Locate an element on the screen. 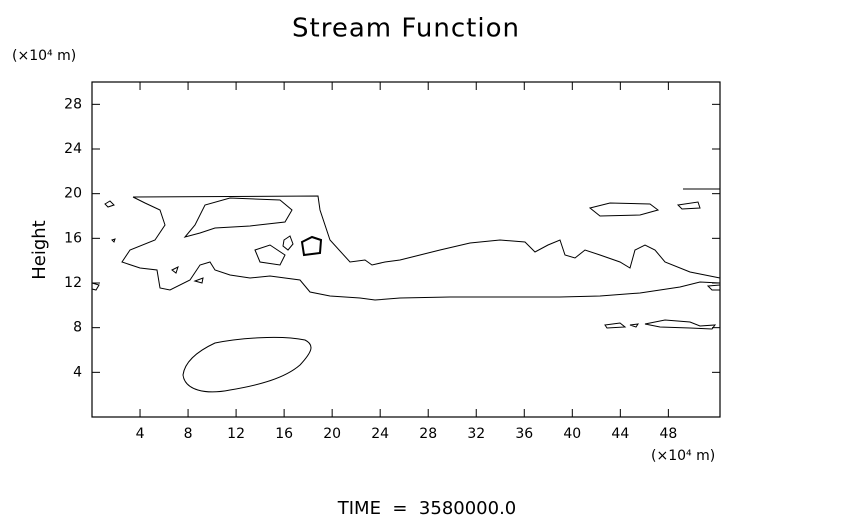  x-tick-label: 28 is located at coordinates (428, 434).